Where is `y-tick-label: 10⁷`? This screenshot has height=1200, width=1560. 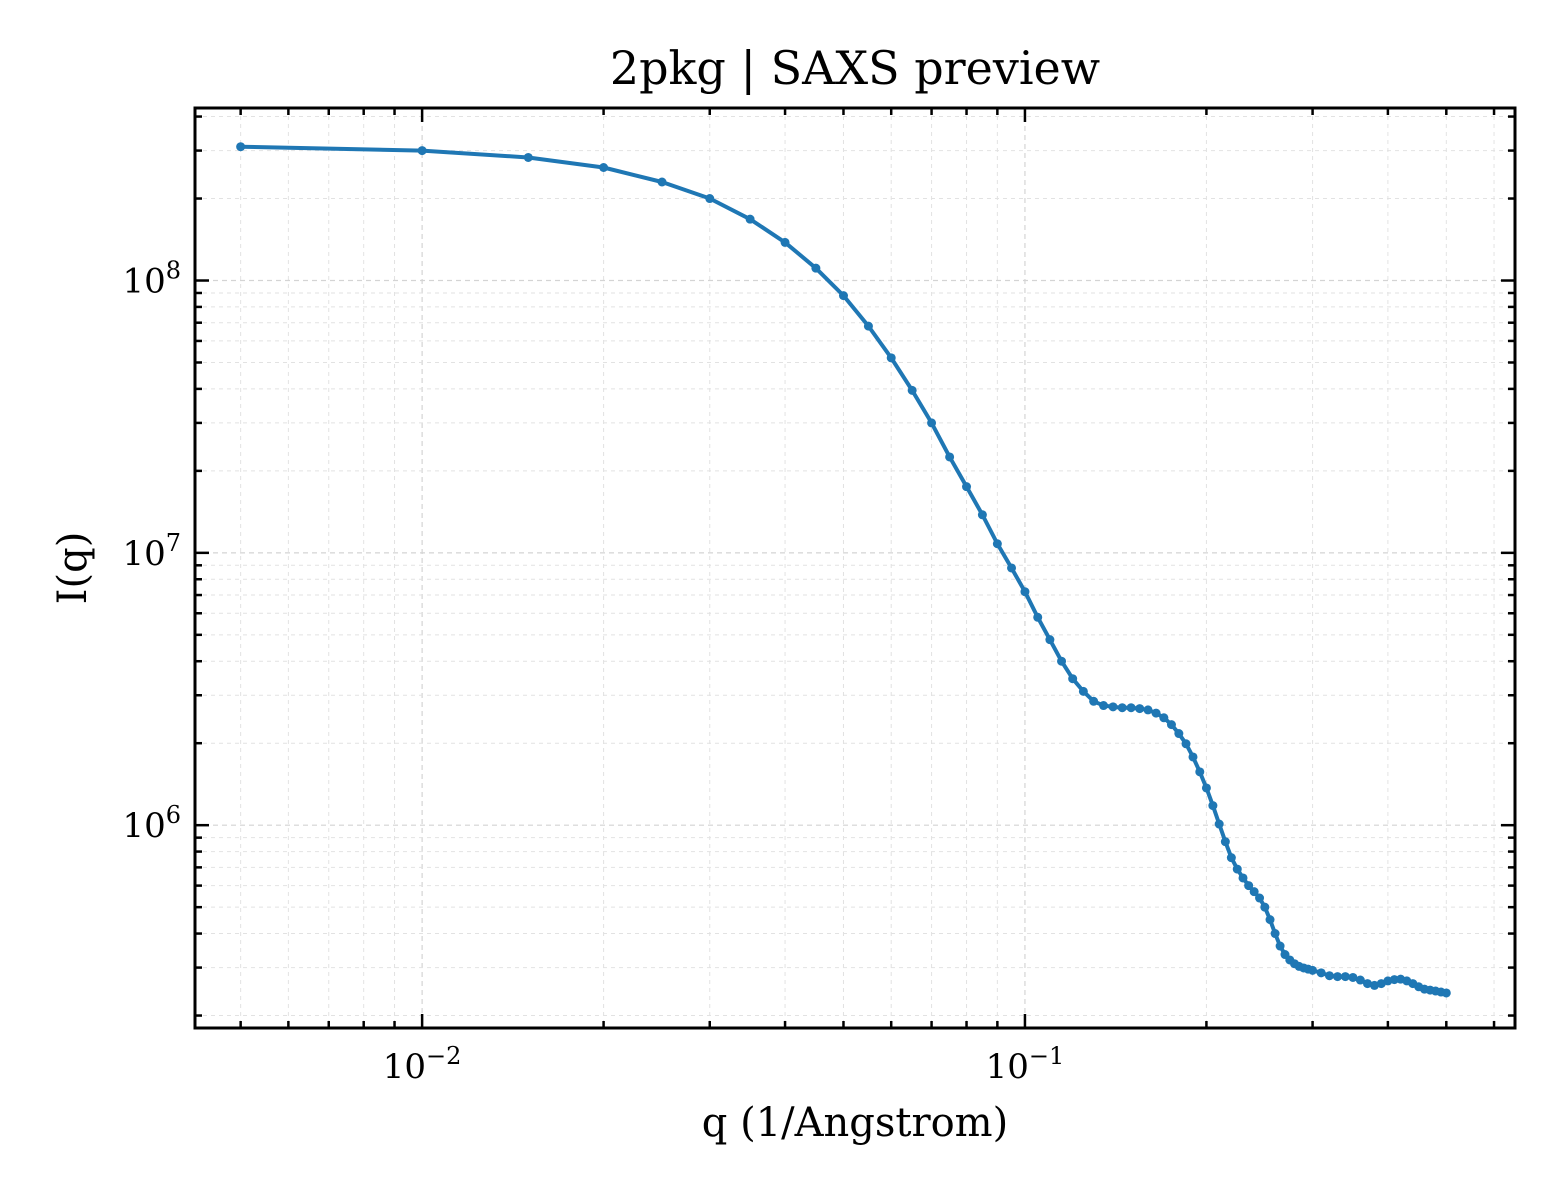
y-tick-label: 10⁷ is located at coordinates (151, 551).